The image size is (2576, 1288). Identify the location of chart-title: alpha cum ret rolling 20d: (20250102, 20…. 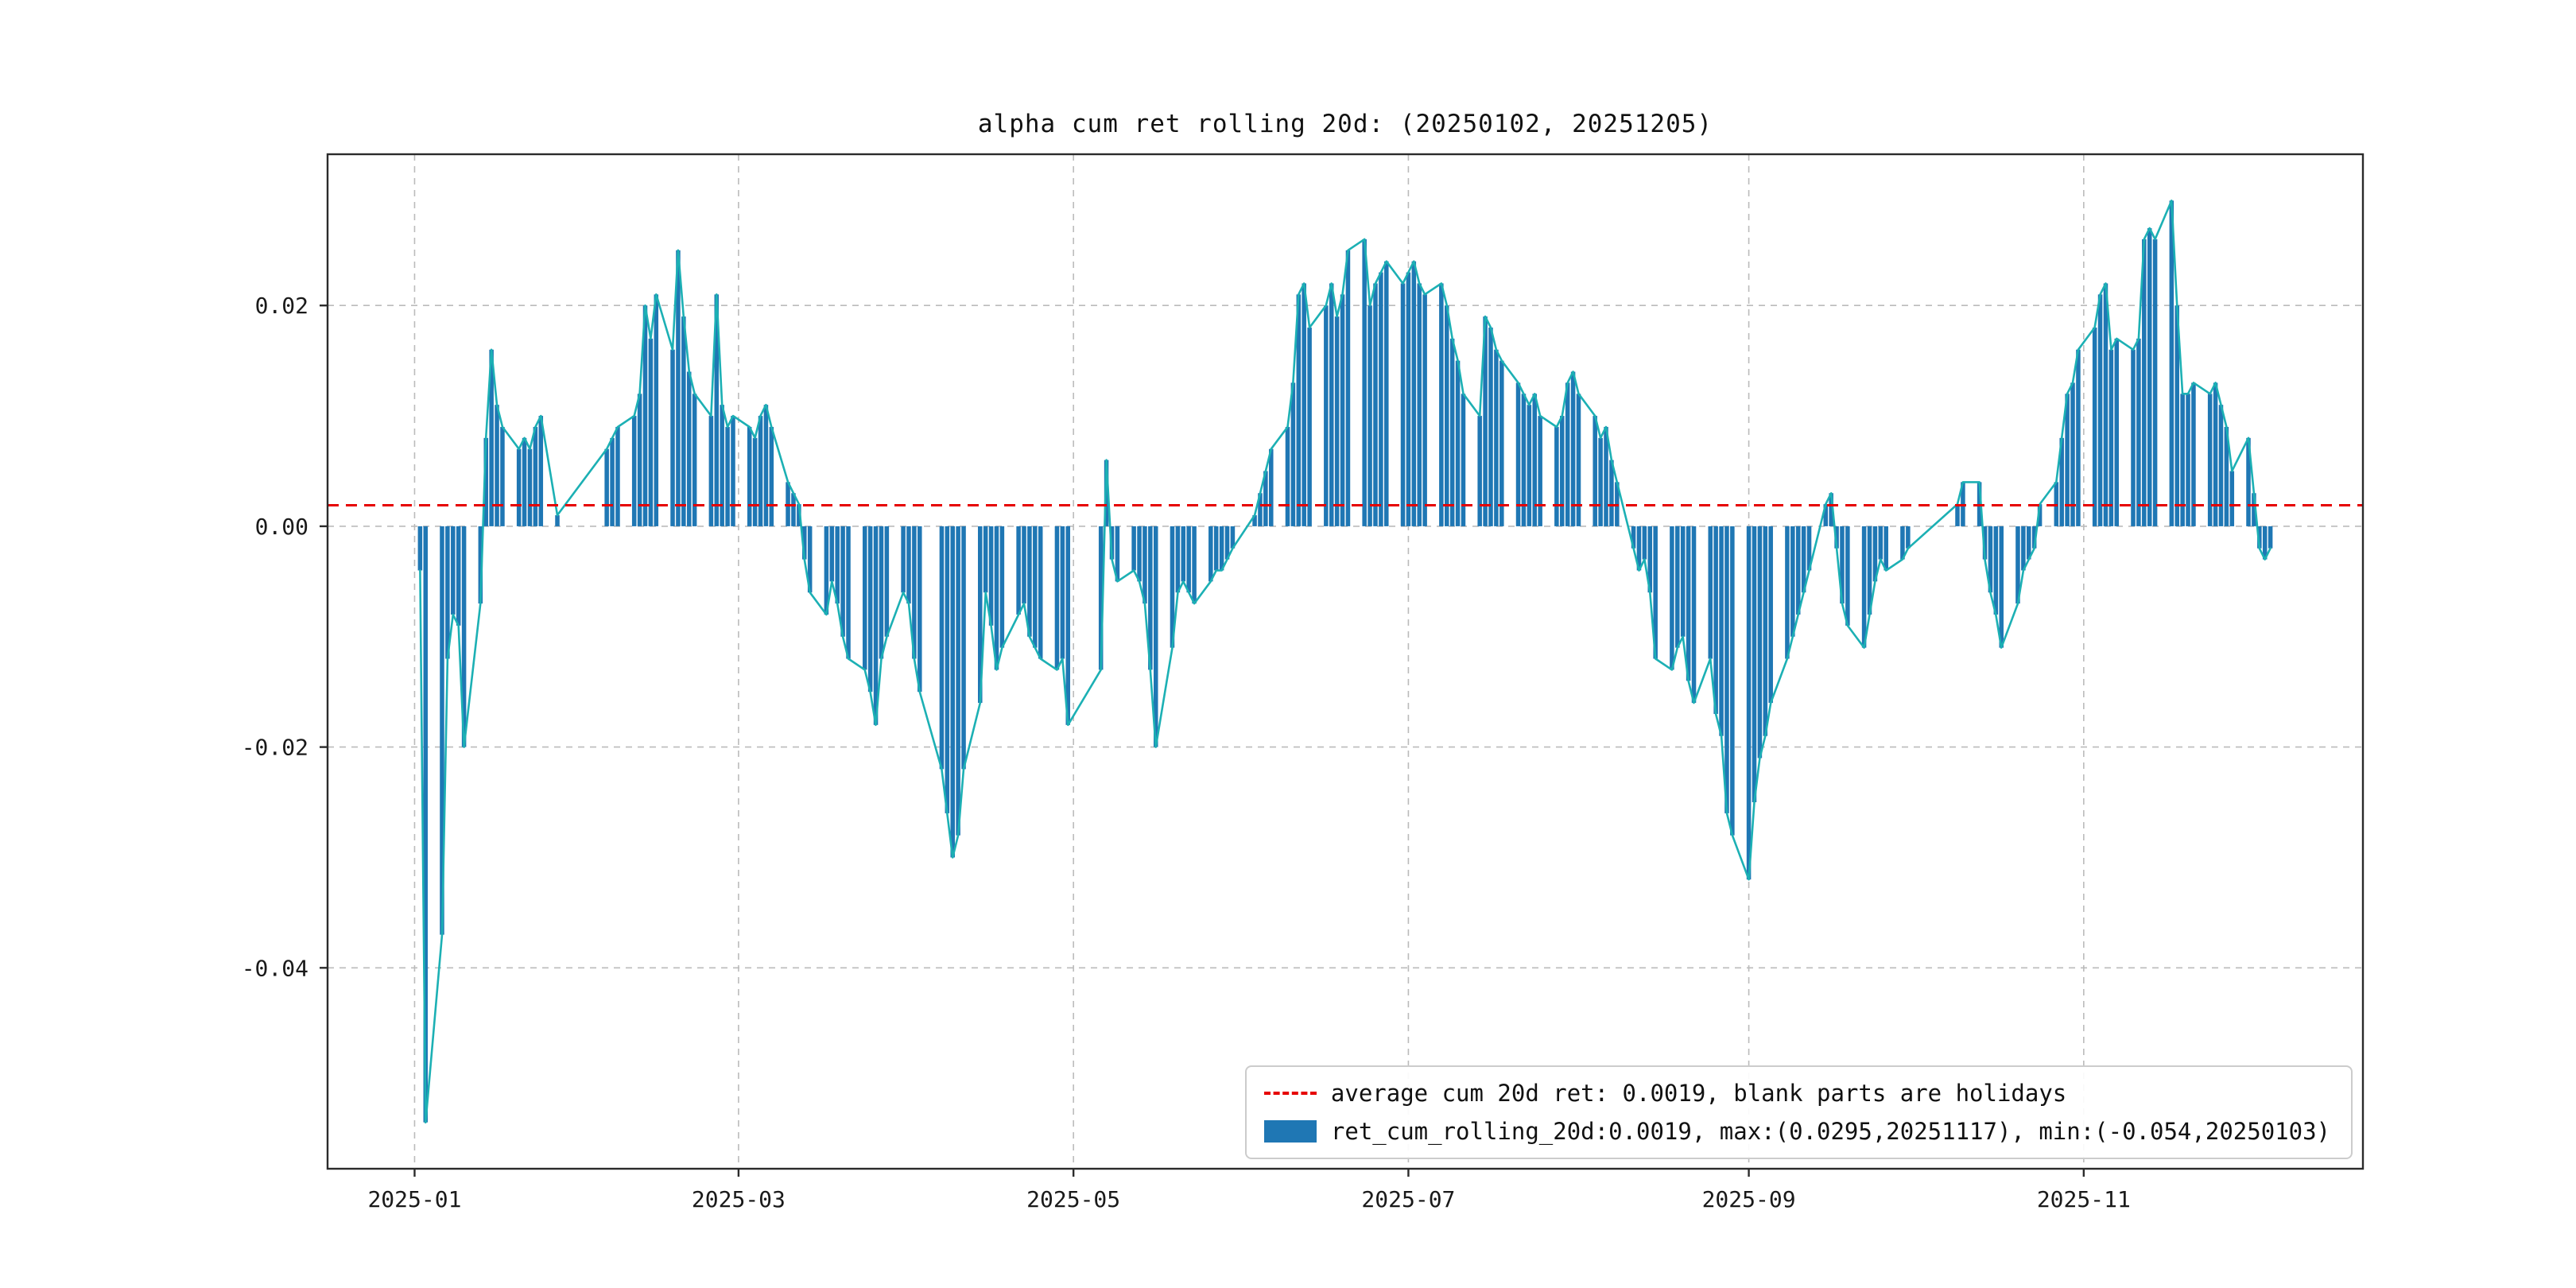
(1345, 124).